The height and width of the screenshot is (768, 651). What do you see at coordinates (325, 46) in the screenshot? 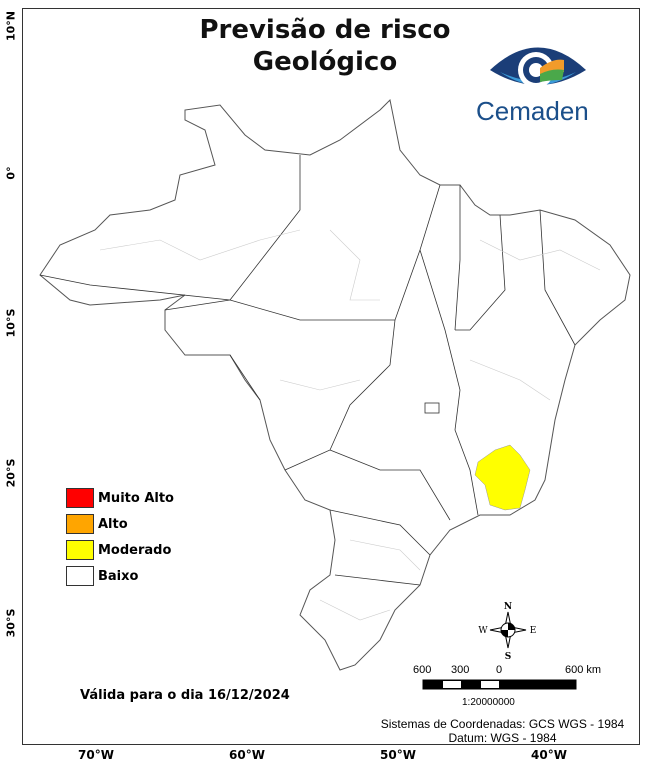
I see `map-title: Previsão de risco Geológico` at bounding box center [325, 46].